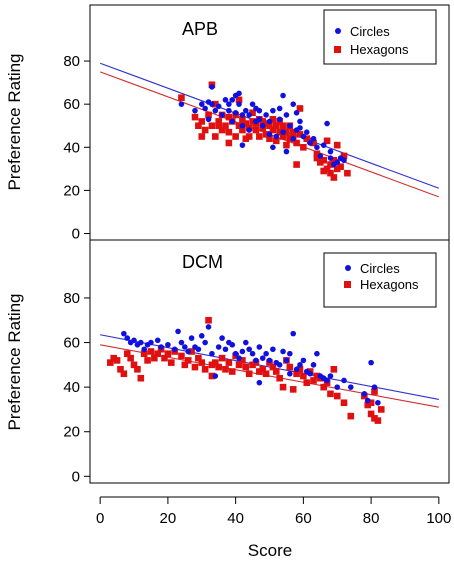 The image size is (454, 566). I want to click on x-tick-label: 60, so click(303, 518).